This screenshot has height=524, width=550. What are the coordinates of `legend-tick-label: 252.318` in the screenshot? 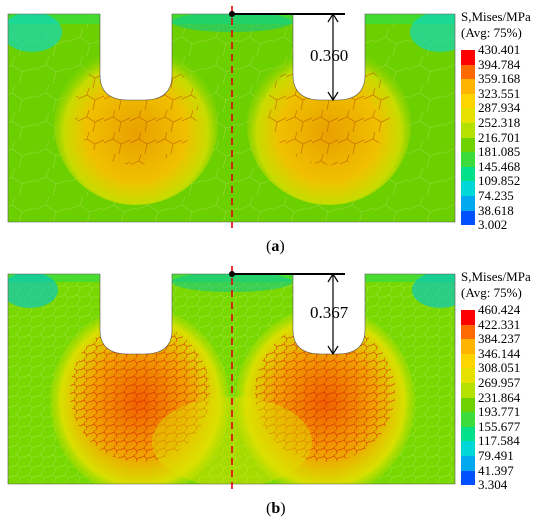 It's located at (499, 122).